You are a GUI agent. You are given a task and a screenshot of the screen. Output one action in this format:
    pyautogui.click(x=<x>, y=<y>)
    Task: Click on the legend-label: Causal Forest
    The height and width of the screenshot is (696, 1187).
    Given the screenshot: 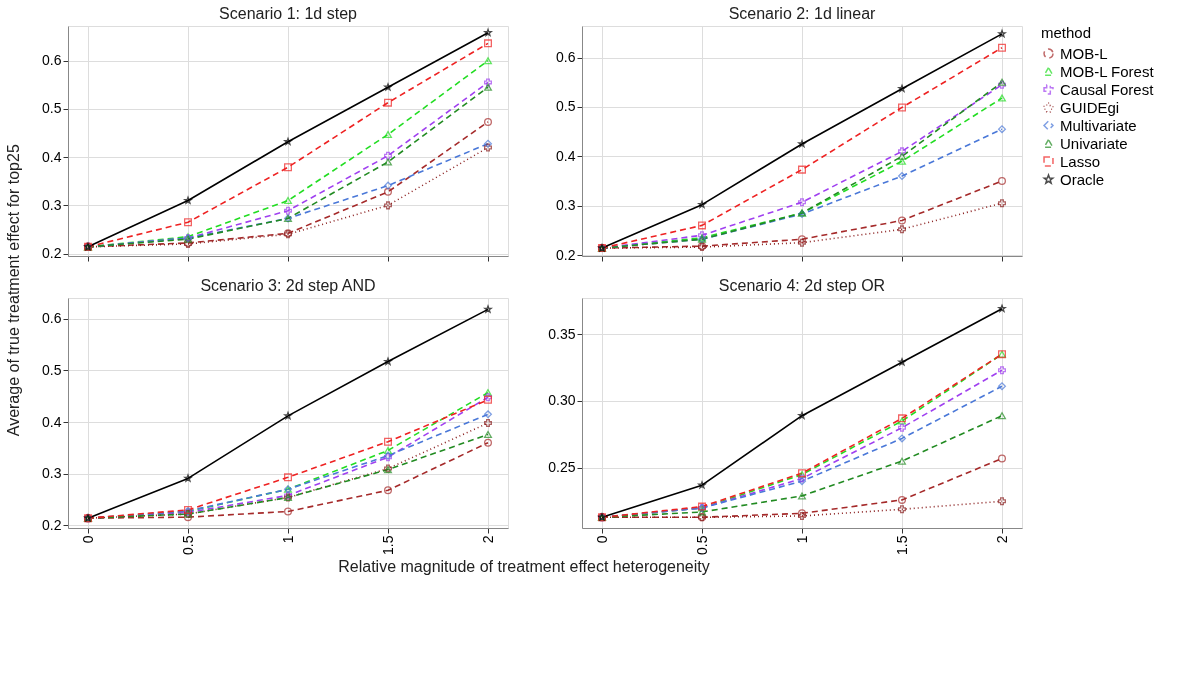 What is the action you would take?
    pyautogui.click(x=1107, y=89)
    